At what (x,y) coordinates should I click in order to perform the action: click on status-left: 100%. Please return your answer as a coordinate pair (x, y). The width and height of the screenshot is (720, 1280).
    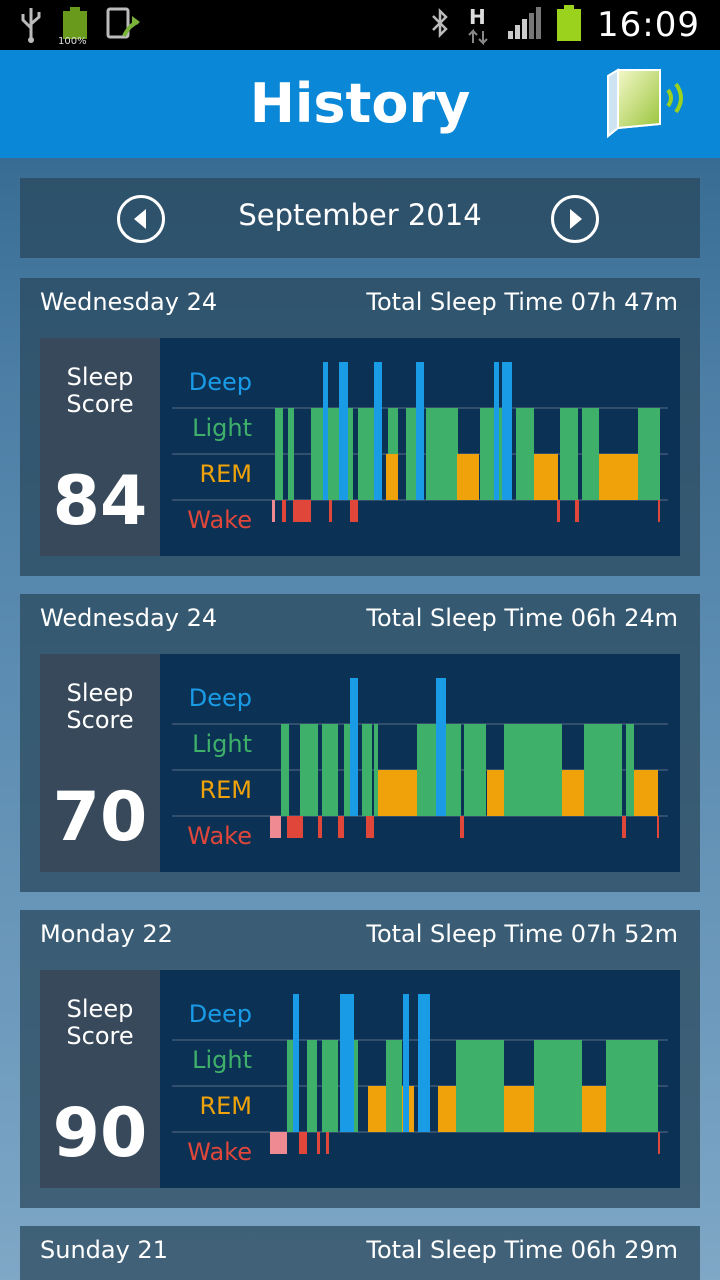
    Looking at the image, I should click on (80, 26).